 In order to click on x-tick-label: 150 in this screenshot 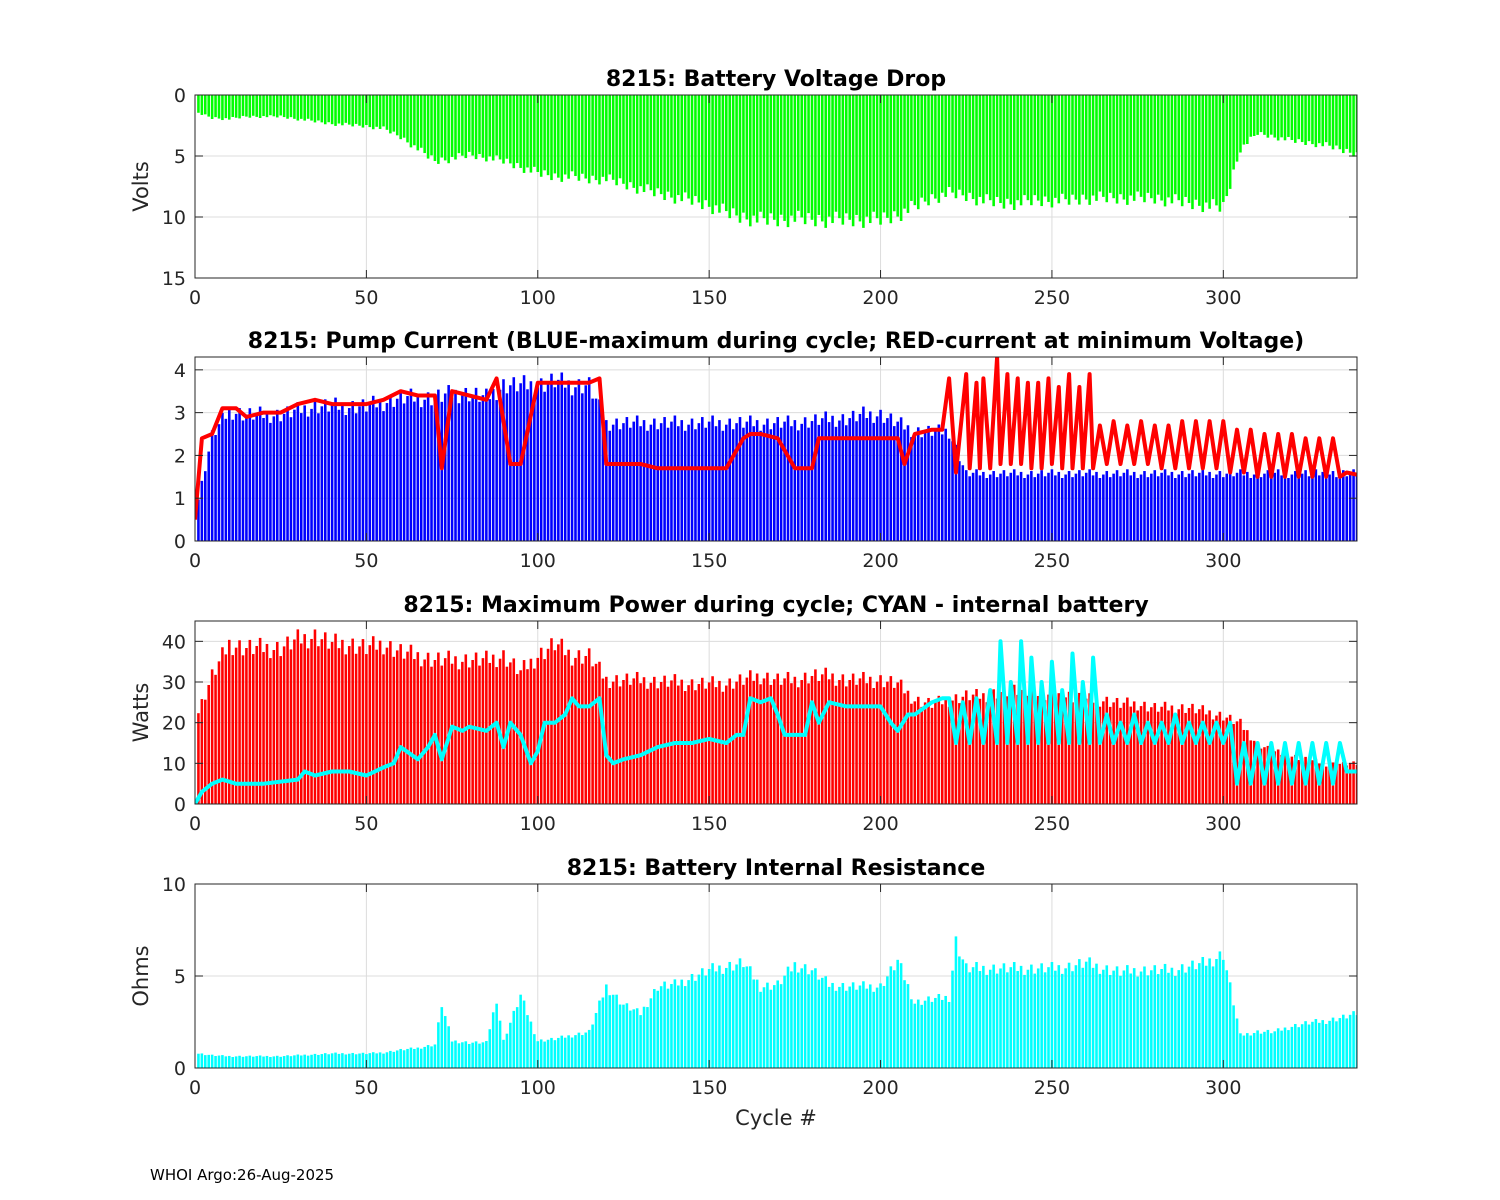, I will do `click(709, 298)`.